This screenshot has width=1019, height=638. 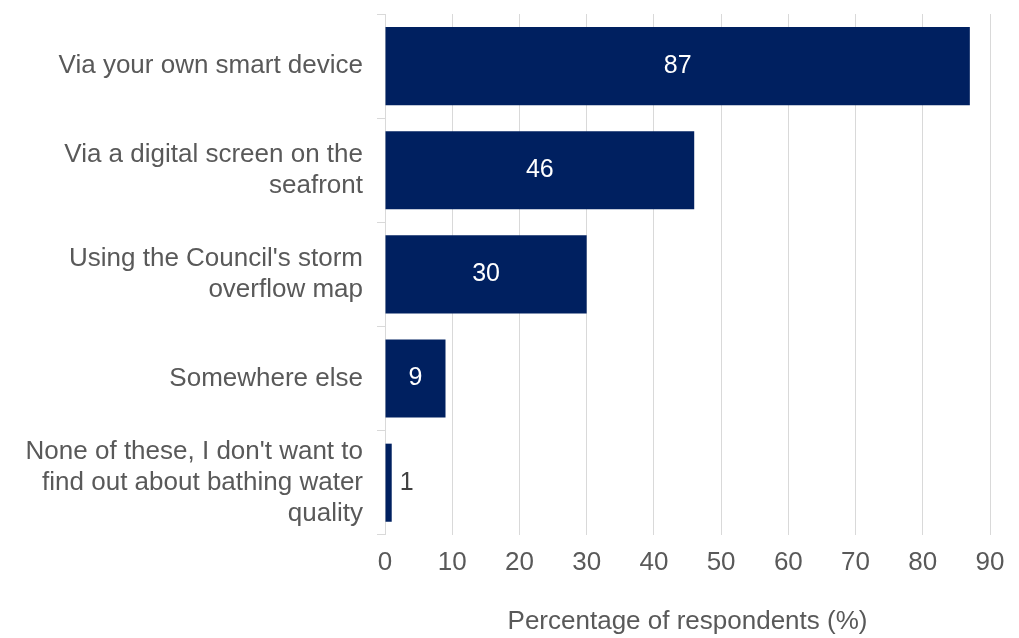 I want to click on data-label: 9, so click(x=415, y=376).